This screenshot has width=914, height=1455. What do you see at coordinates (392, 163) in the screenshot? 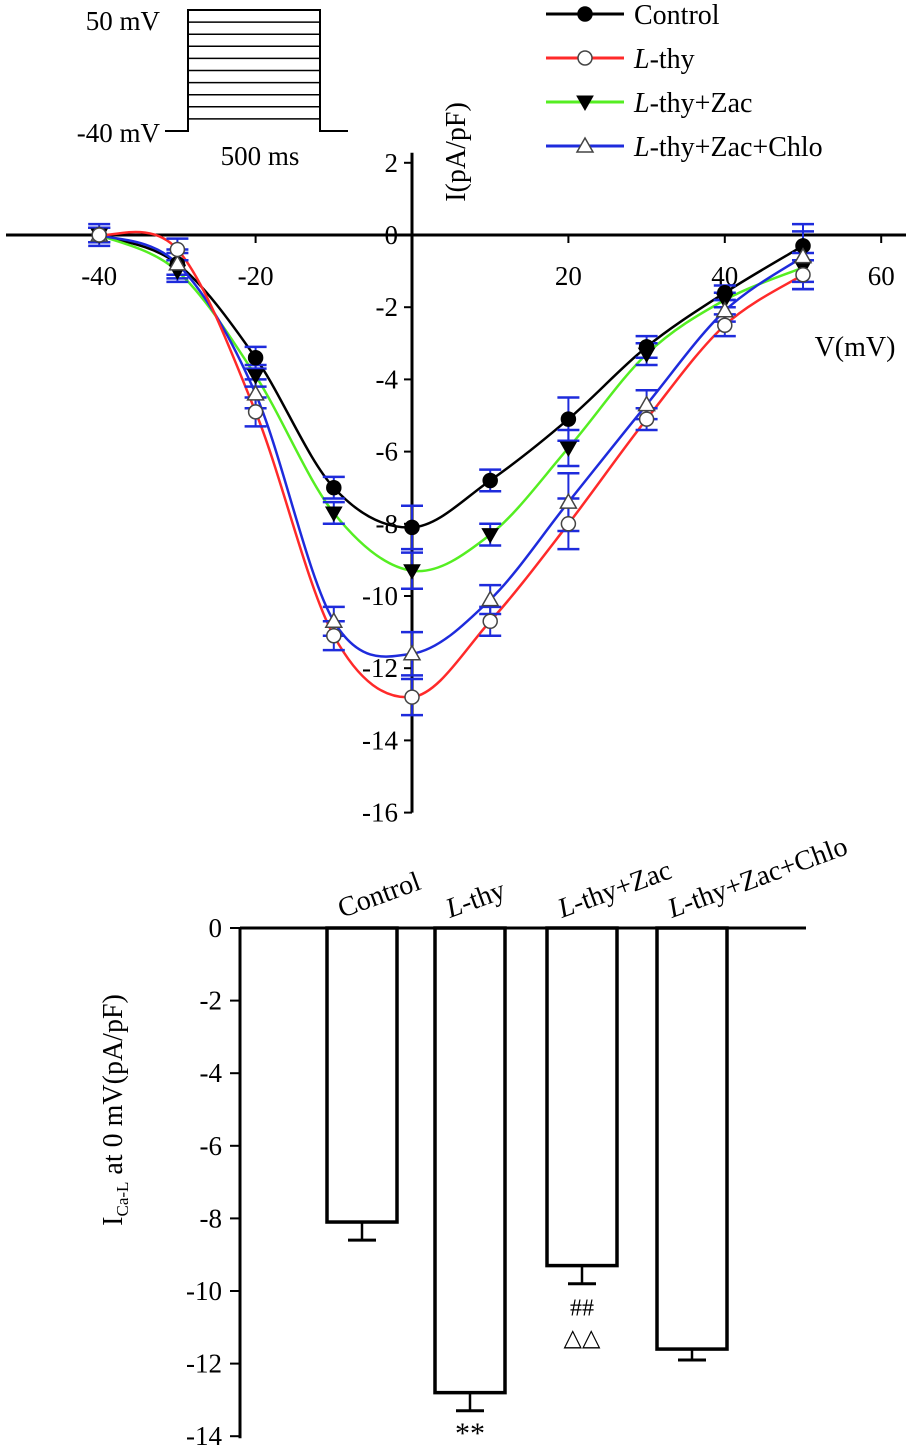
I see `iv-y-tick-label: 2` at bounding box center [392, 163].